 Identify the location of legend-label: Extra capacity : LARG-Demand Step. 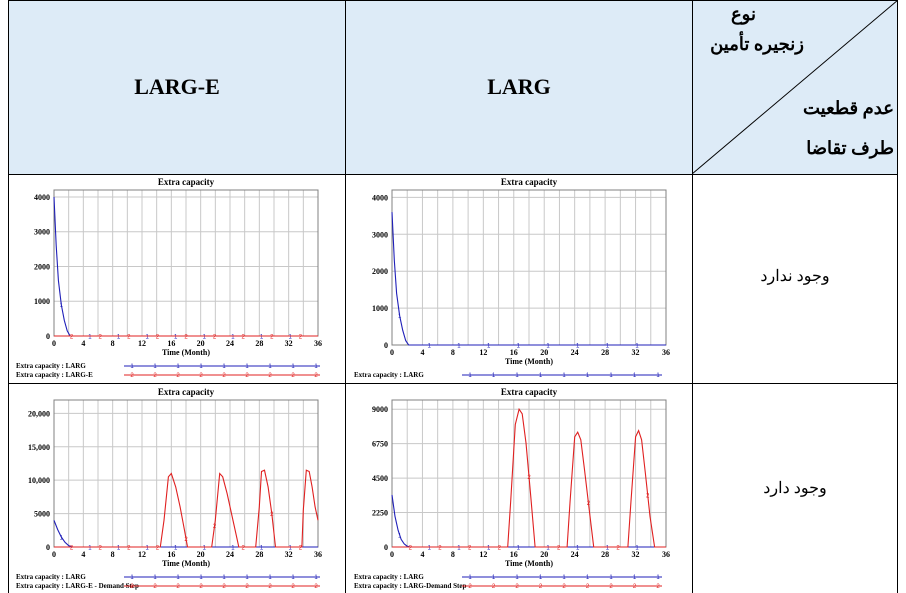
(410, 586).